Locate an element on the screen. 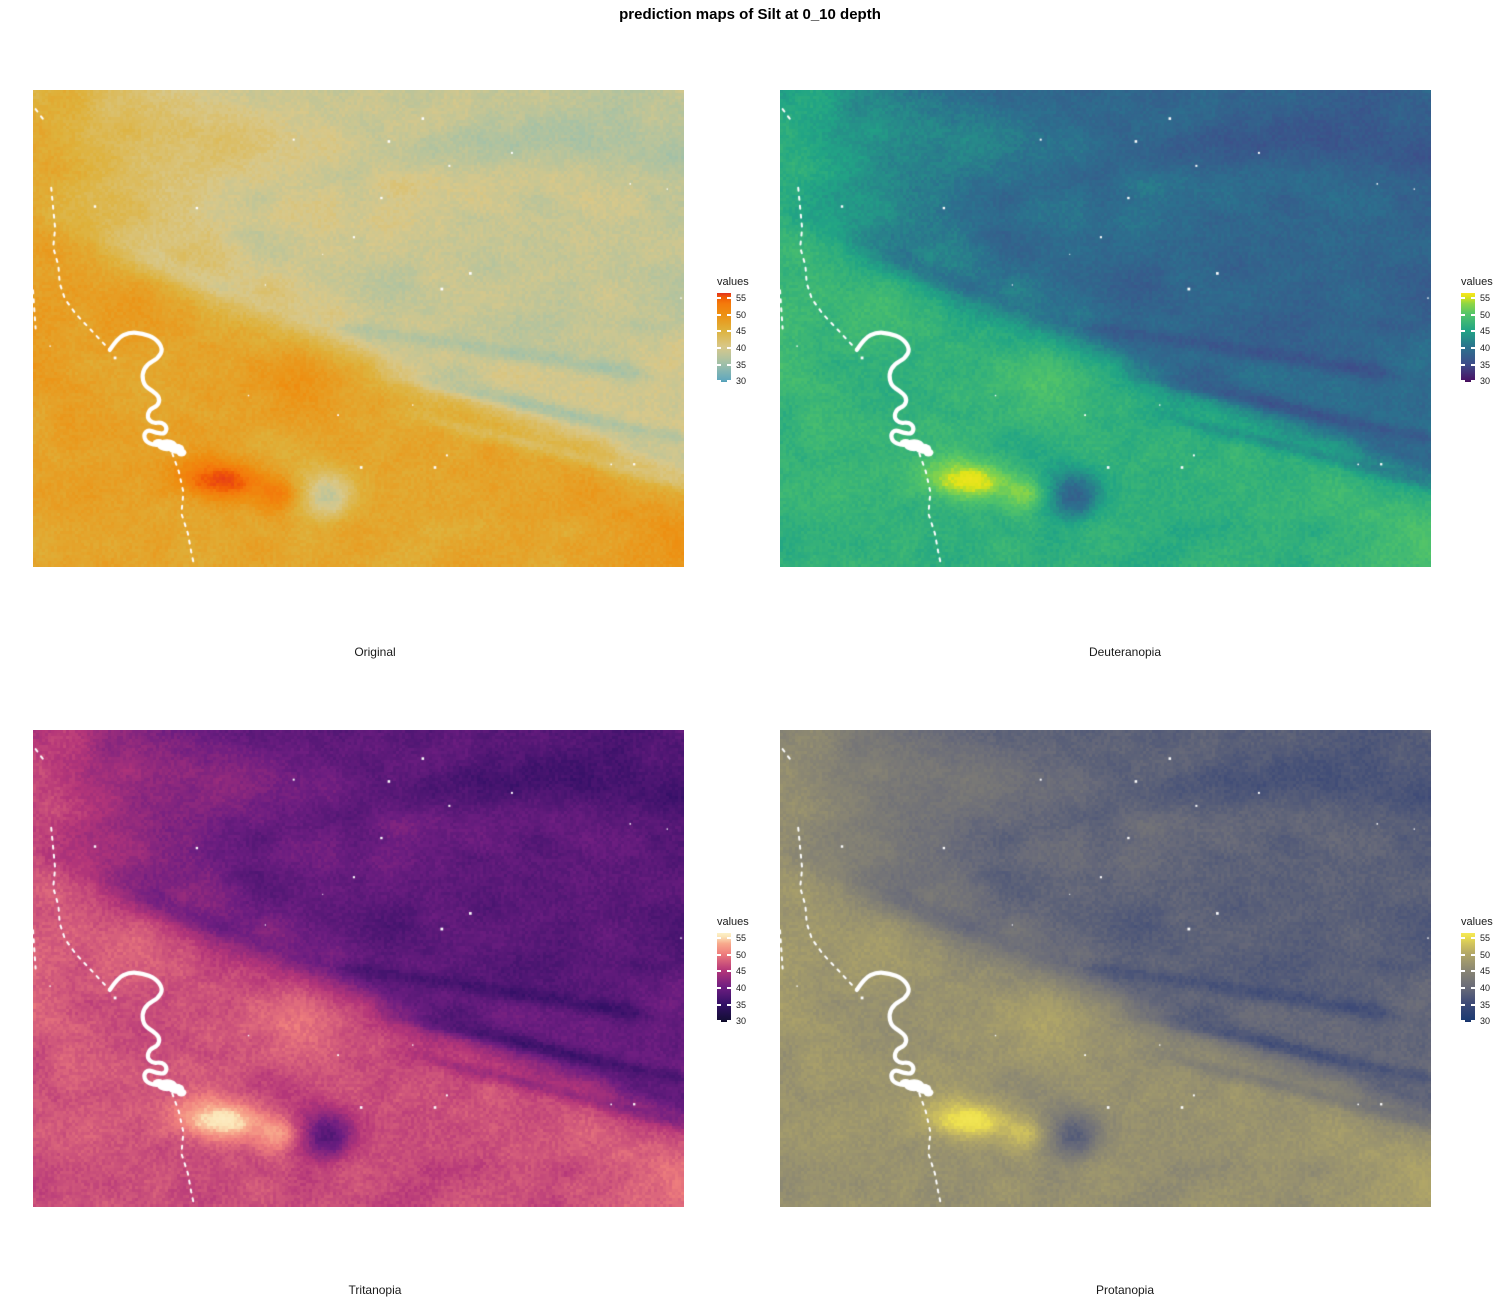  caption-original: Original is located at coordinates (375, 652).